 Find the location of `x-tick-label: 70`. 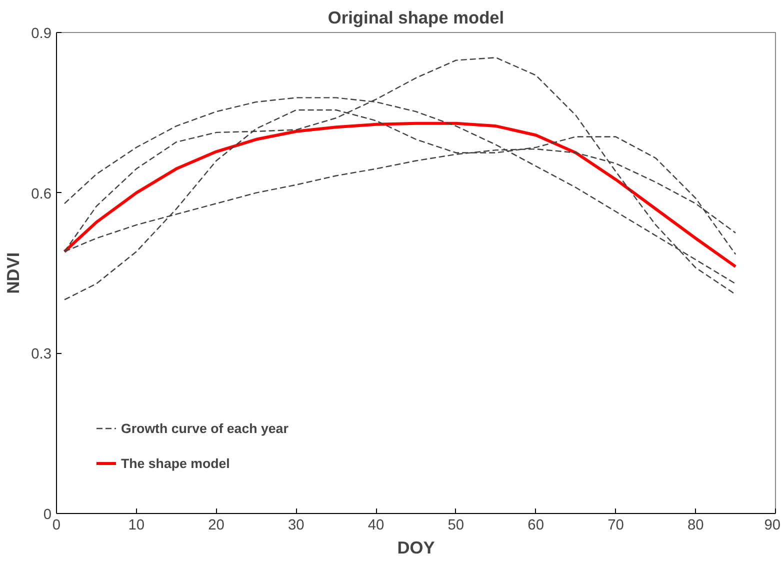

x-tick-label: 70 is located at coordinates (616, 526).